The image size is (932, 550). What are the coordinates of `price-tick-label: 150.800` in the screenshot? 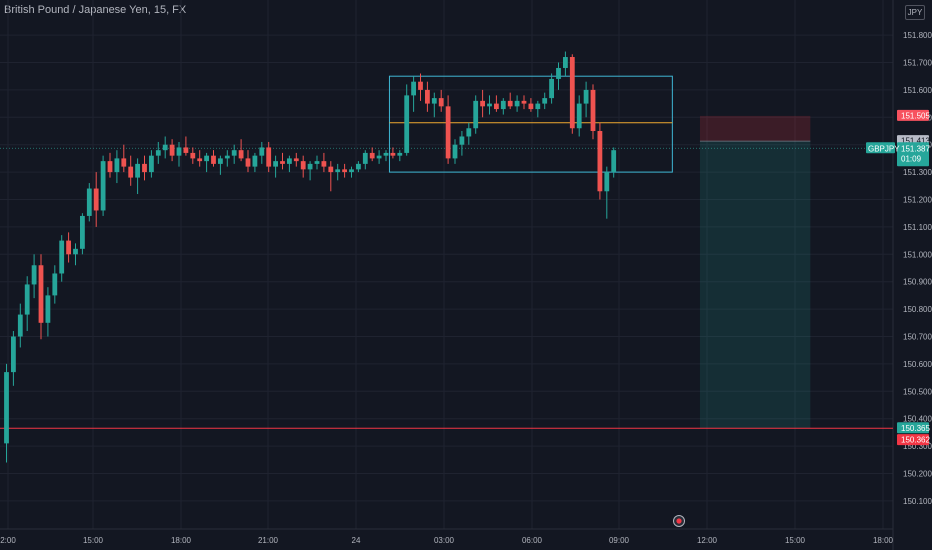 It's located at (917, 309).